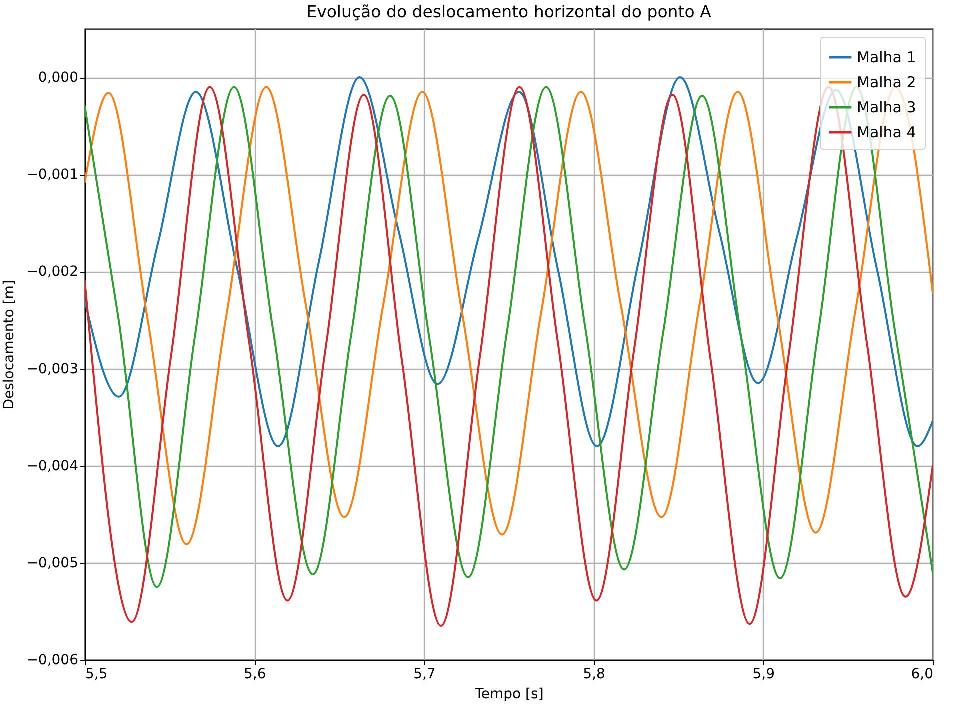 The image size is (979, 726). What do you see at coordinates (52, 563) in the screenshot?
I see `y-tick-label: −0,005` at bounding box center [52, 563].